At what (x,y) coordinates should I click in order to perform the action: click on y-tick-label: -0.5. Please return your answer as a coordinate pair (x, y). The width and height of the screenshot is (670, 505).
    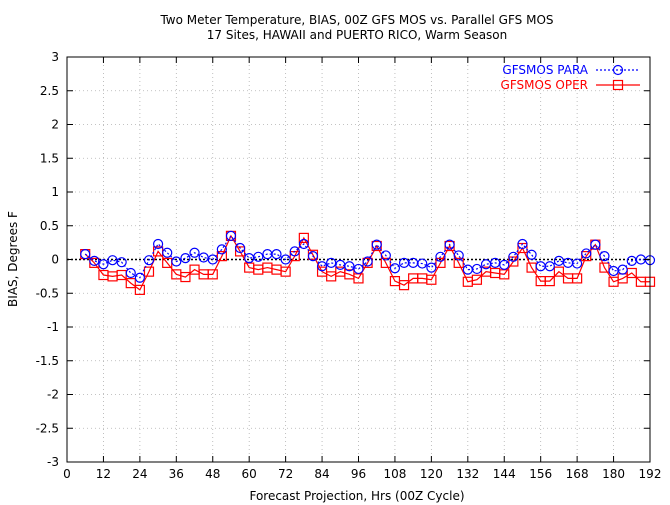
    Looking at the image, I should click on (47, 293).